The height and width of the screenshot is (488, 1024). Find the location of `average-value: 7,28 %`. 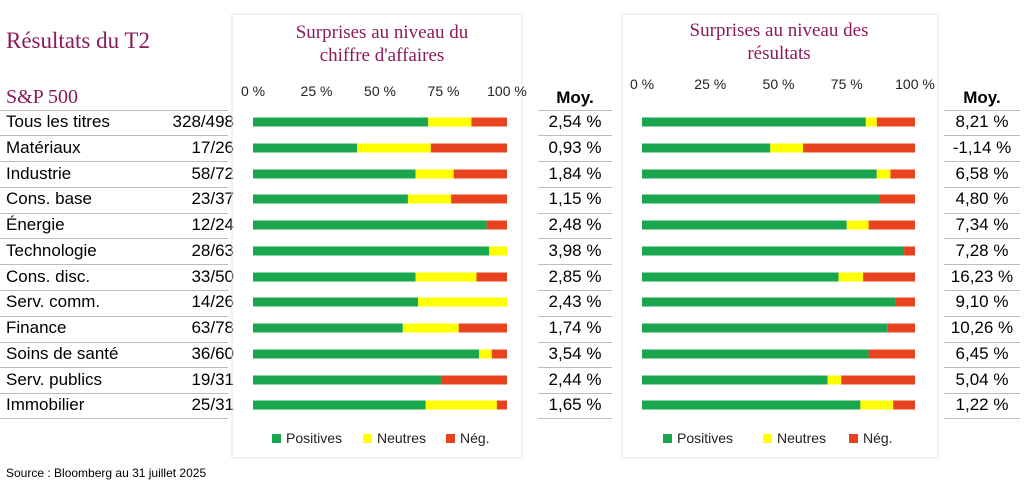

average-value: 7,28 % is located at coordinates (982, 250).